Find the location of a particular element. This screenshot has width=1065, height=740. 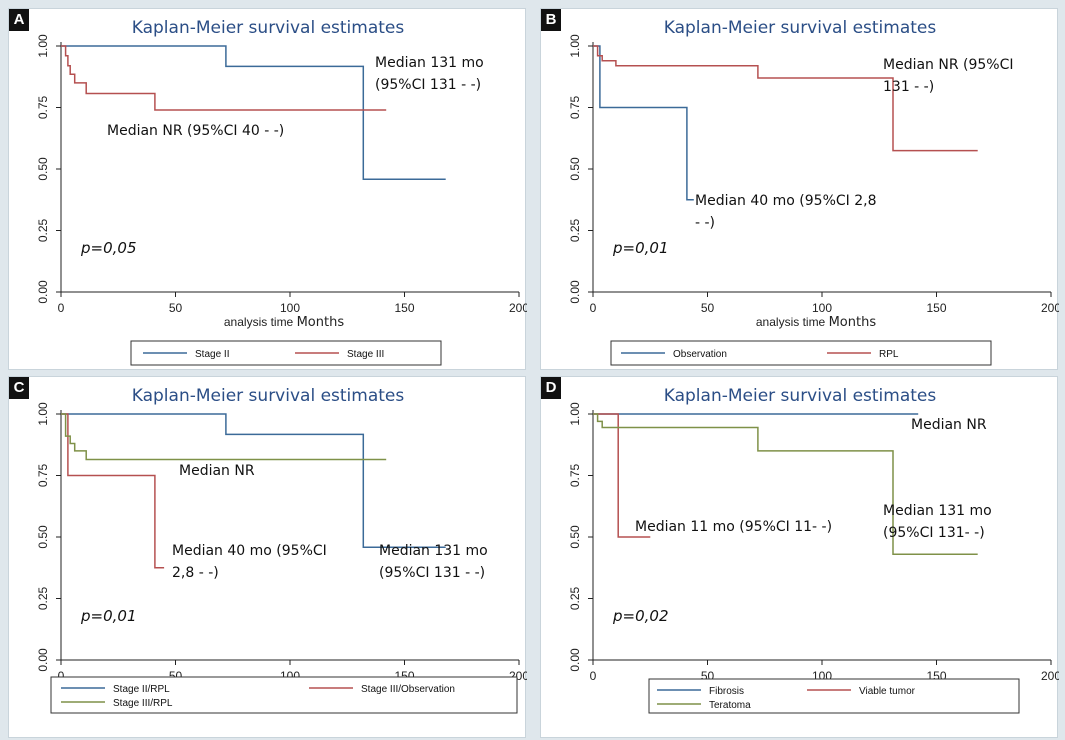

legend-label: Fibrosis is located at coordinates (726, 691).